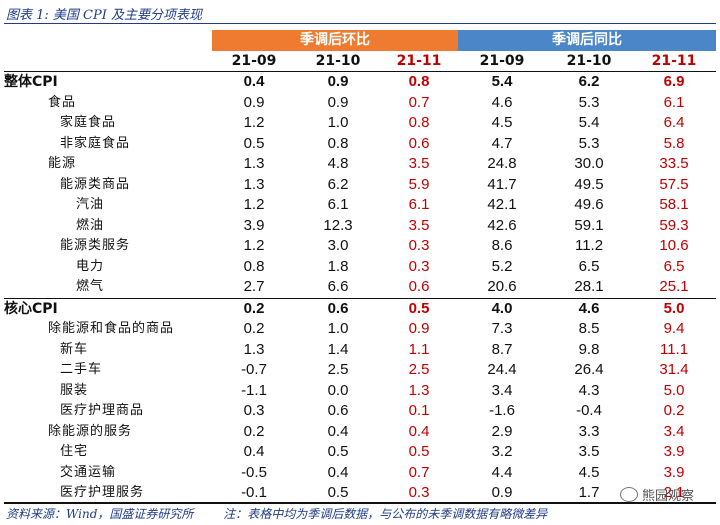 This screenshot has width=720, height=525. Describe the element at coordinates (385, 514) in the screenshot. I see `table-note: 注：表格中均为季调后数据，与公布的未季调数据有略微差异` at that location.